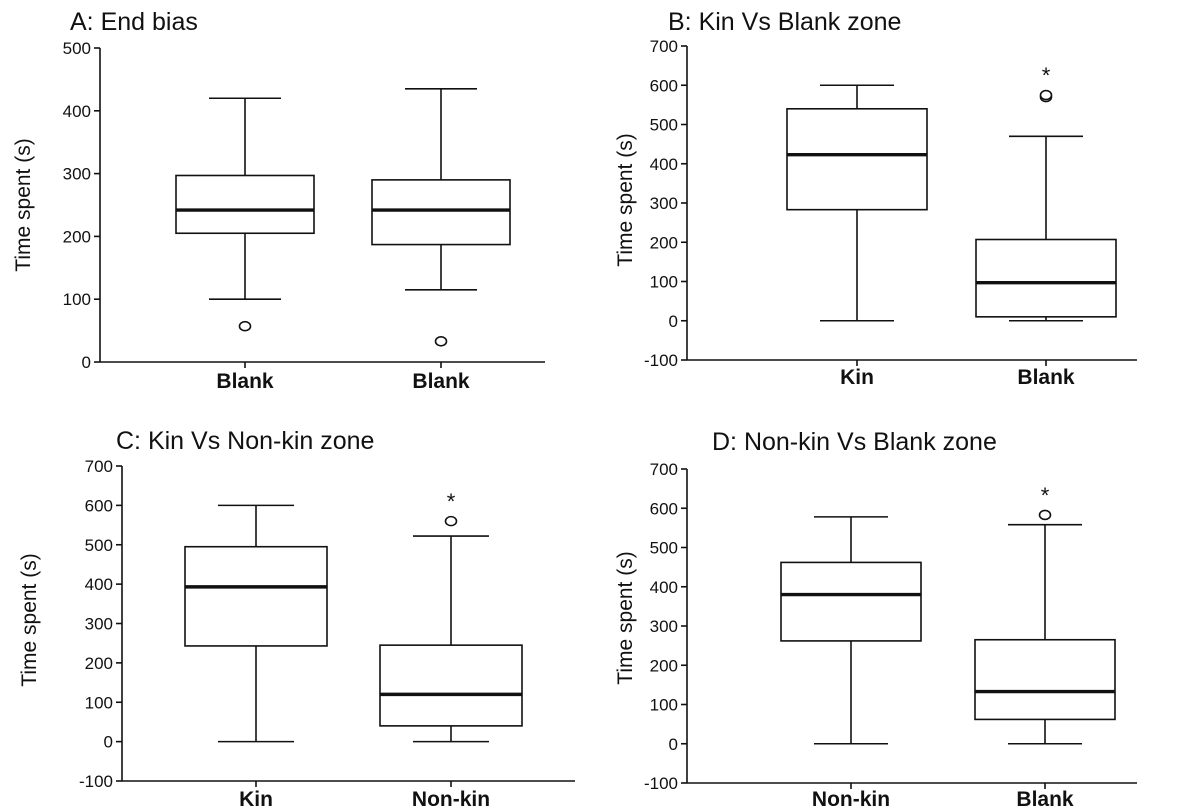  I want to click on panel-b-title: B: Kin Vs Blank zone, so click(784, 22).